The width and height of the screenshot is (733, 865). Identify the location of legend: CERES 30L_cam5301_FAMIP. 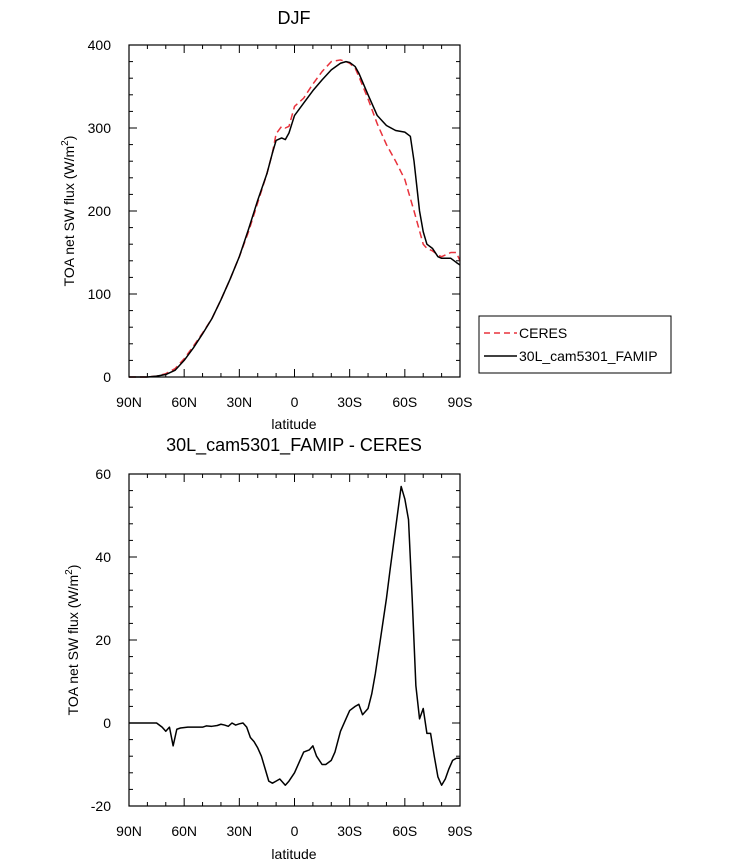
(575, 344).